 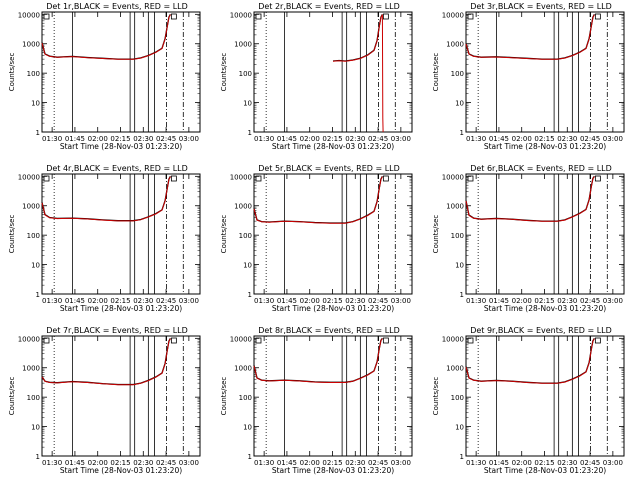 I want to click on lld-series-line, so click(x=318, y=200).